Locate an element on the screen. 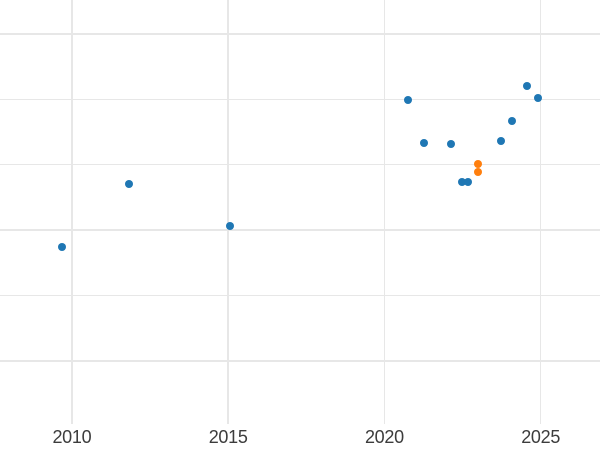  x-tick-label: 2010 is located at coordinates (72, 437).